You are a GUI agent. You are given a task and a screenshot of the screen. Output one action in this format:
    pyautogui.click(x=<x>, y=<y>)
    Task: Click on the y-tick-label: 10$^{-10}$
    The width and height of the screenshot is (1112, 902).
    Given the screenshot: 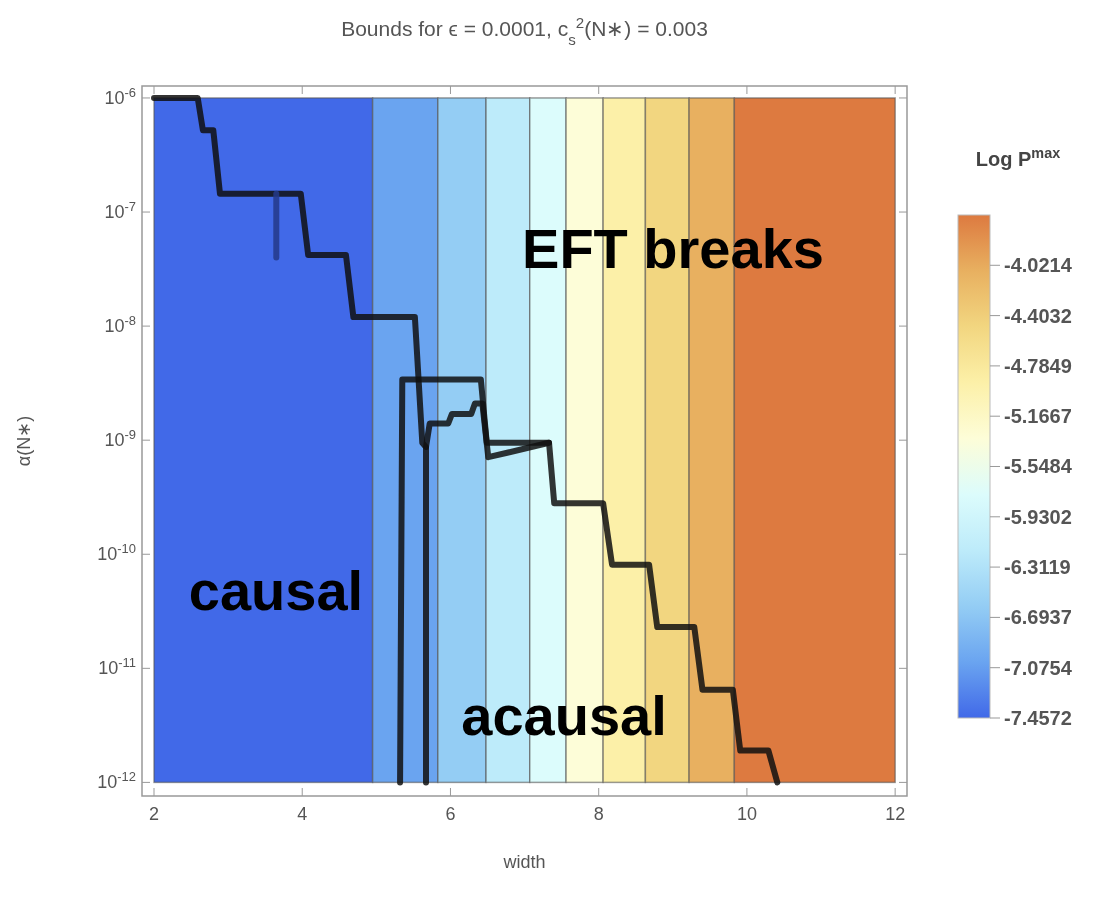 What is the action you would take?
    pyautogui.click(x=116, y=552)
    